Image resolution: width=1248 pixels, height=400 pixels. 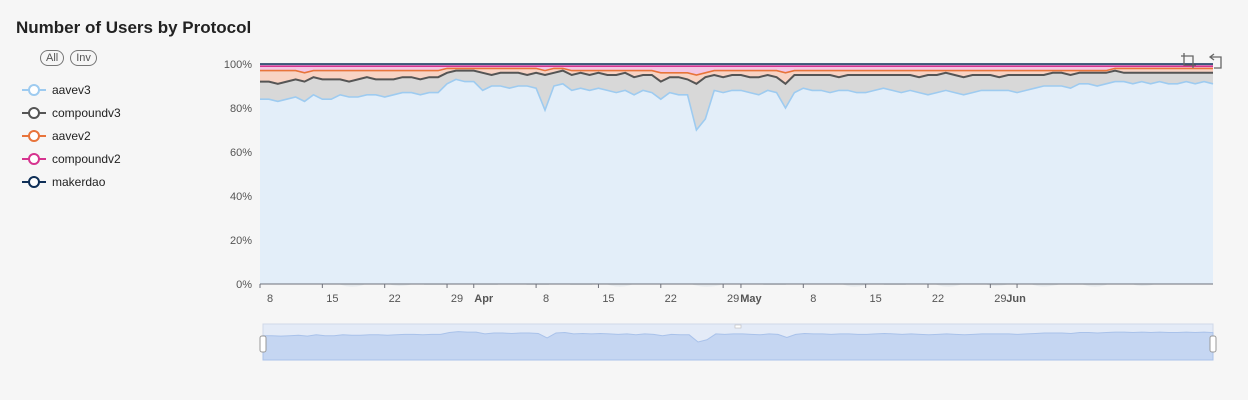 I want to click on zoom-reset-icon, so click(x=1217, y=63).